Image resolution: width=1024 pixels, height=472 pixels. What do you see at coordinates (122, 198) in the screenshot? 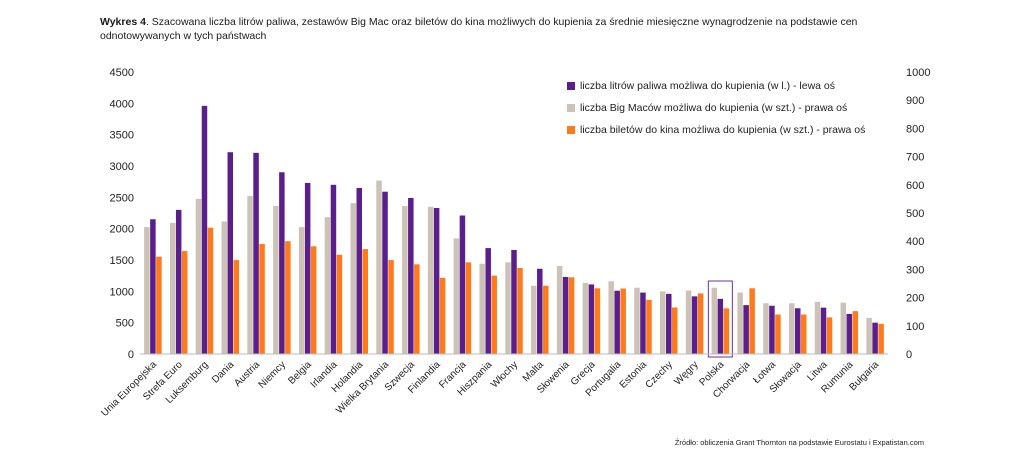
I see `left-axis-tick-label: 2500` at bounding box center [122, 198].